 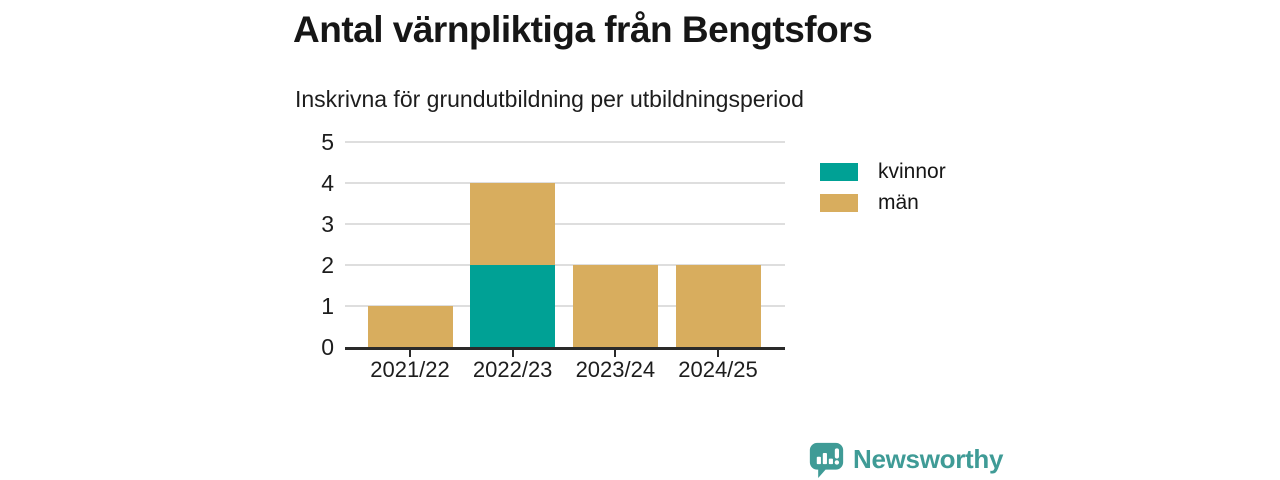 I want to click on x-tick-label-2021/22: 2021/22, so click(x=410, y=369).